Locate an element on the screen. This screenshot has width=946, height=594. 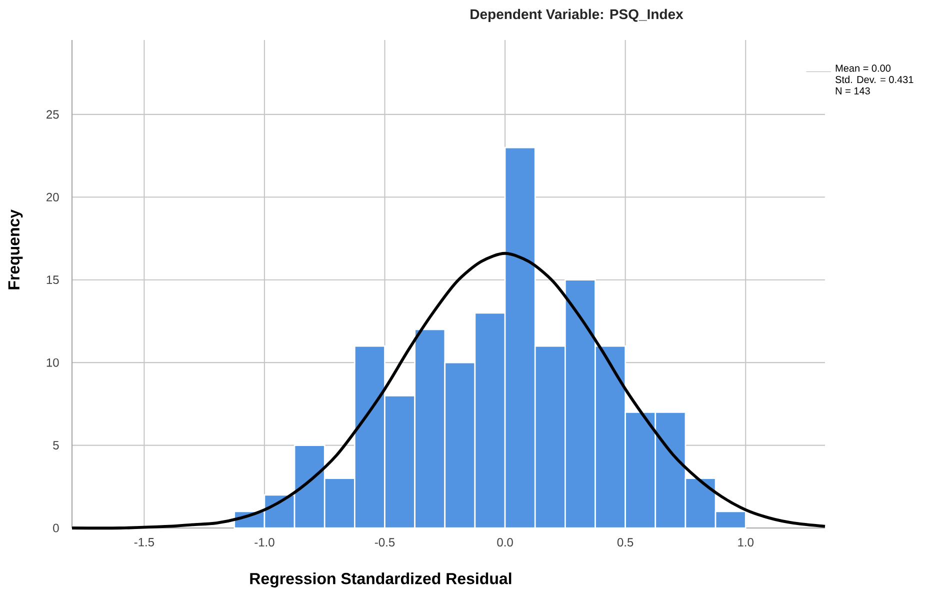
x-tick-label: 0.5 is located at coordinates (625, 542).